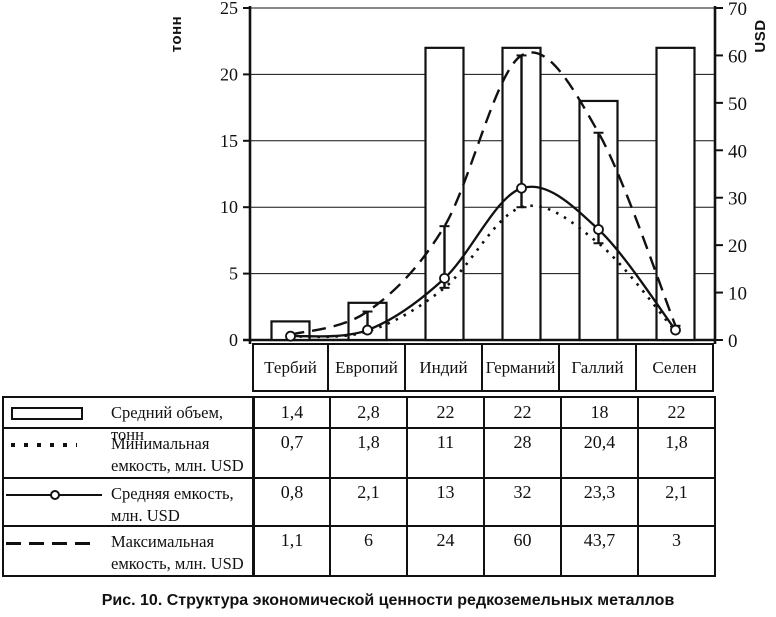 The image size is (776, 617). I want to click on right-axis-tick-label: 20, so click(737, 246).